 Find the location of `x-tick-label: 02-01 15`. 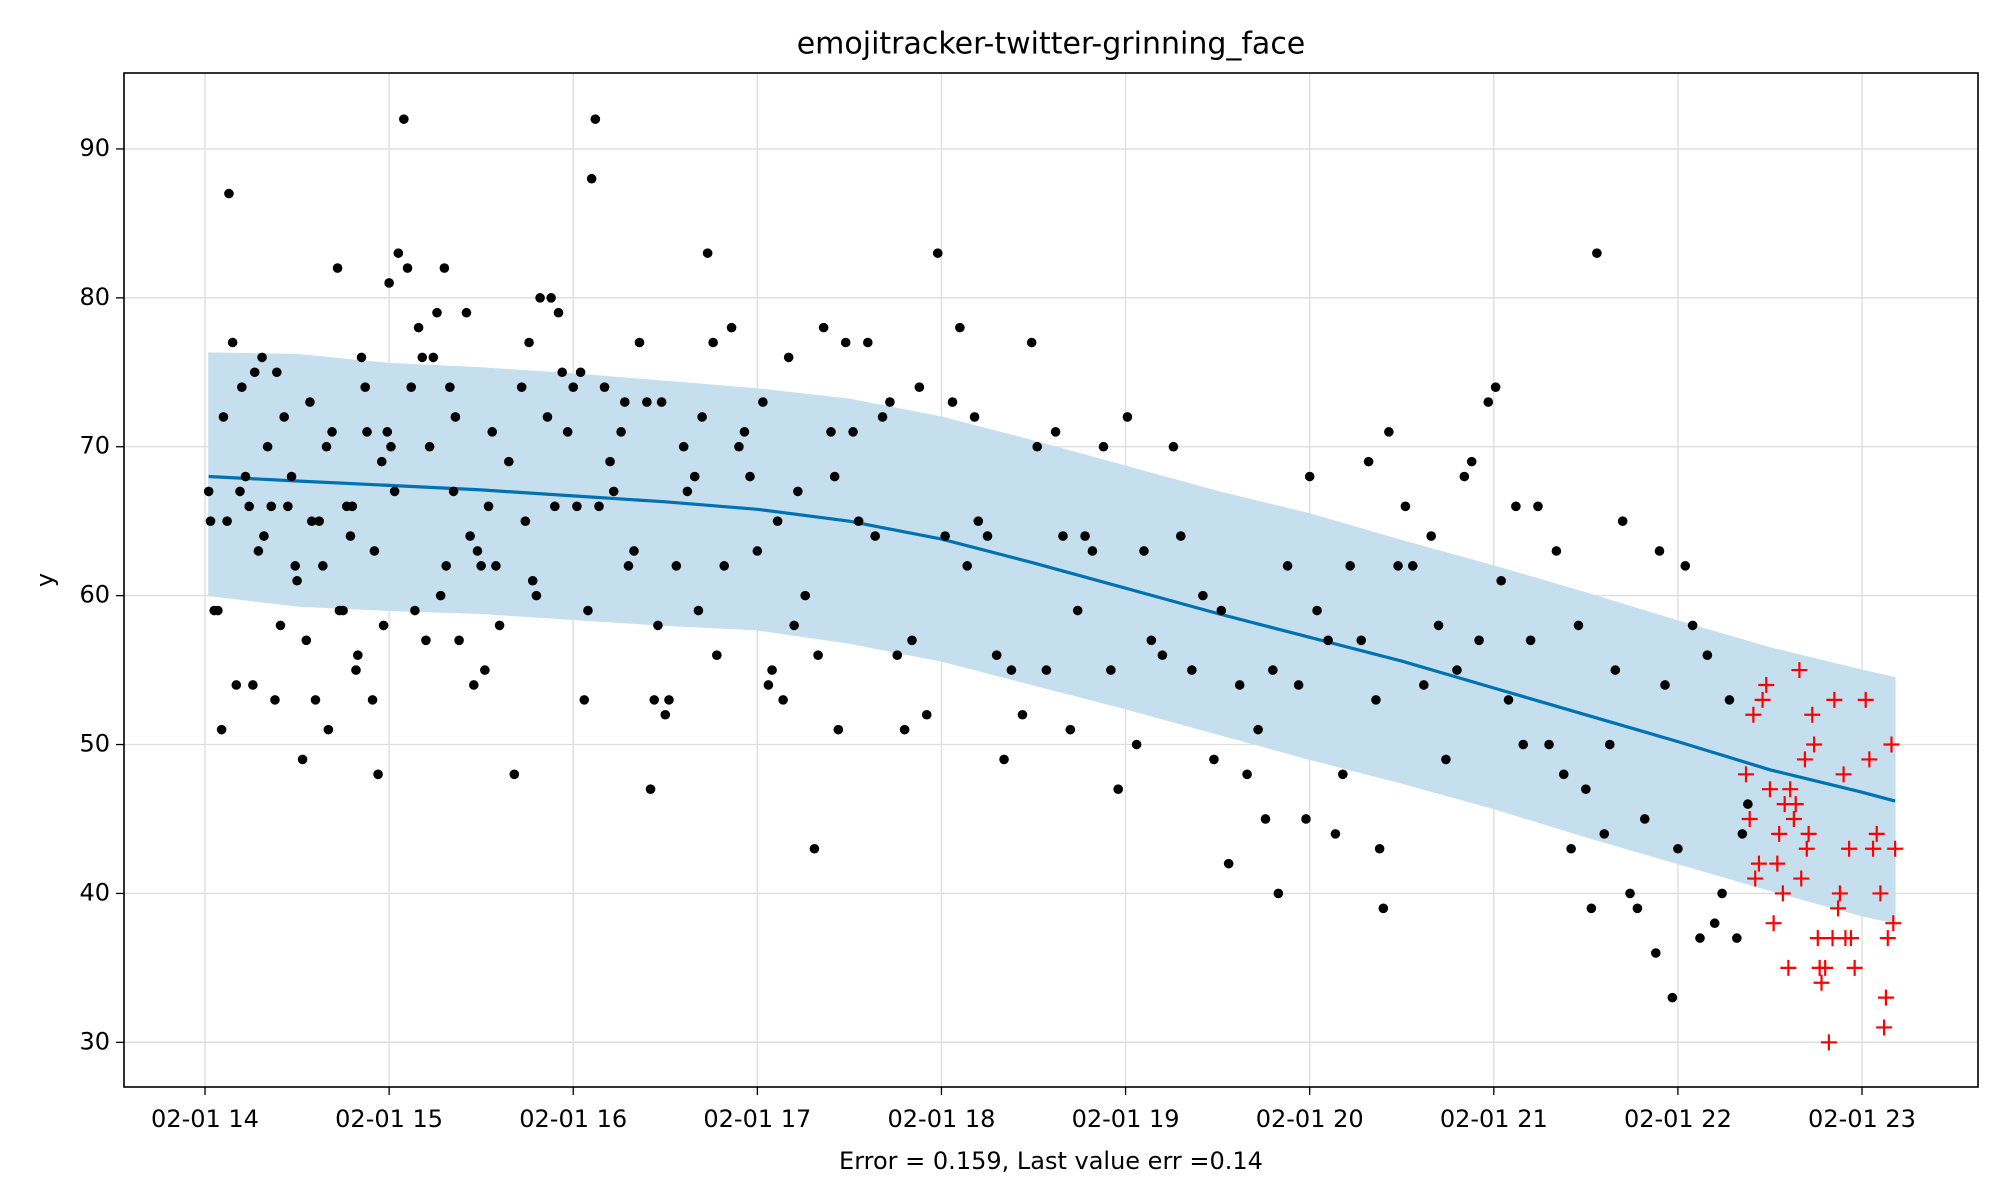

x-tick-label: 02-01 15 is located at coordinates (389, 1119).